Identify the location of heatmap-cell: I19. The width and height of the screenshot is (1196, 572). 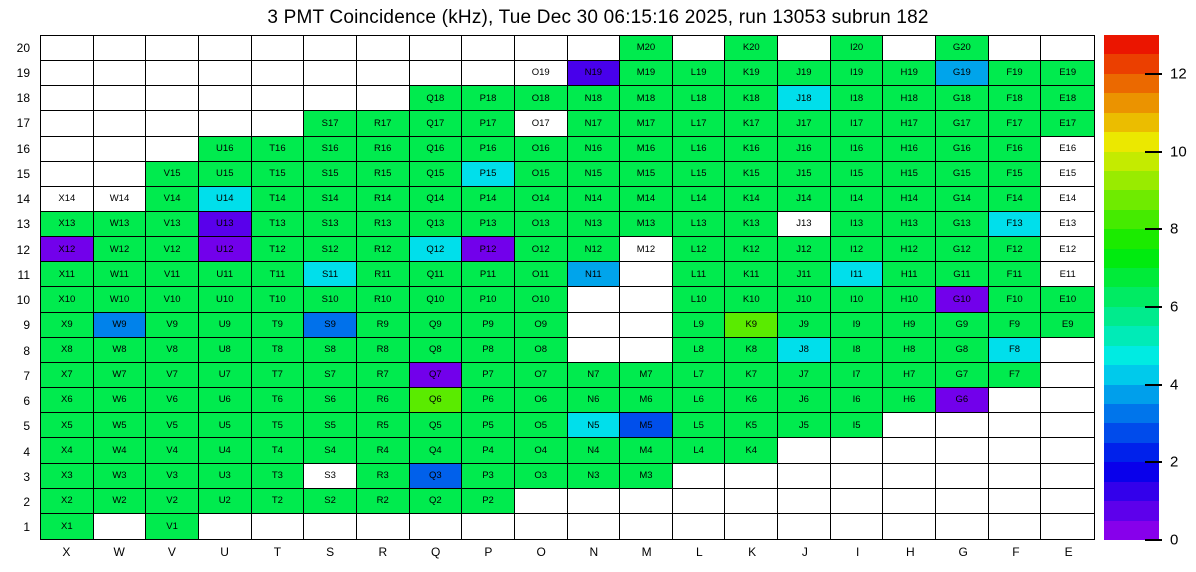
(857, 74).